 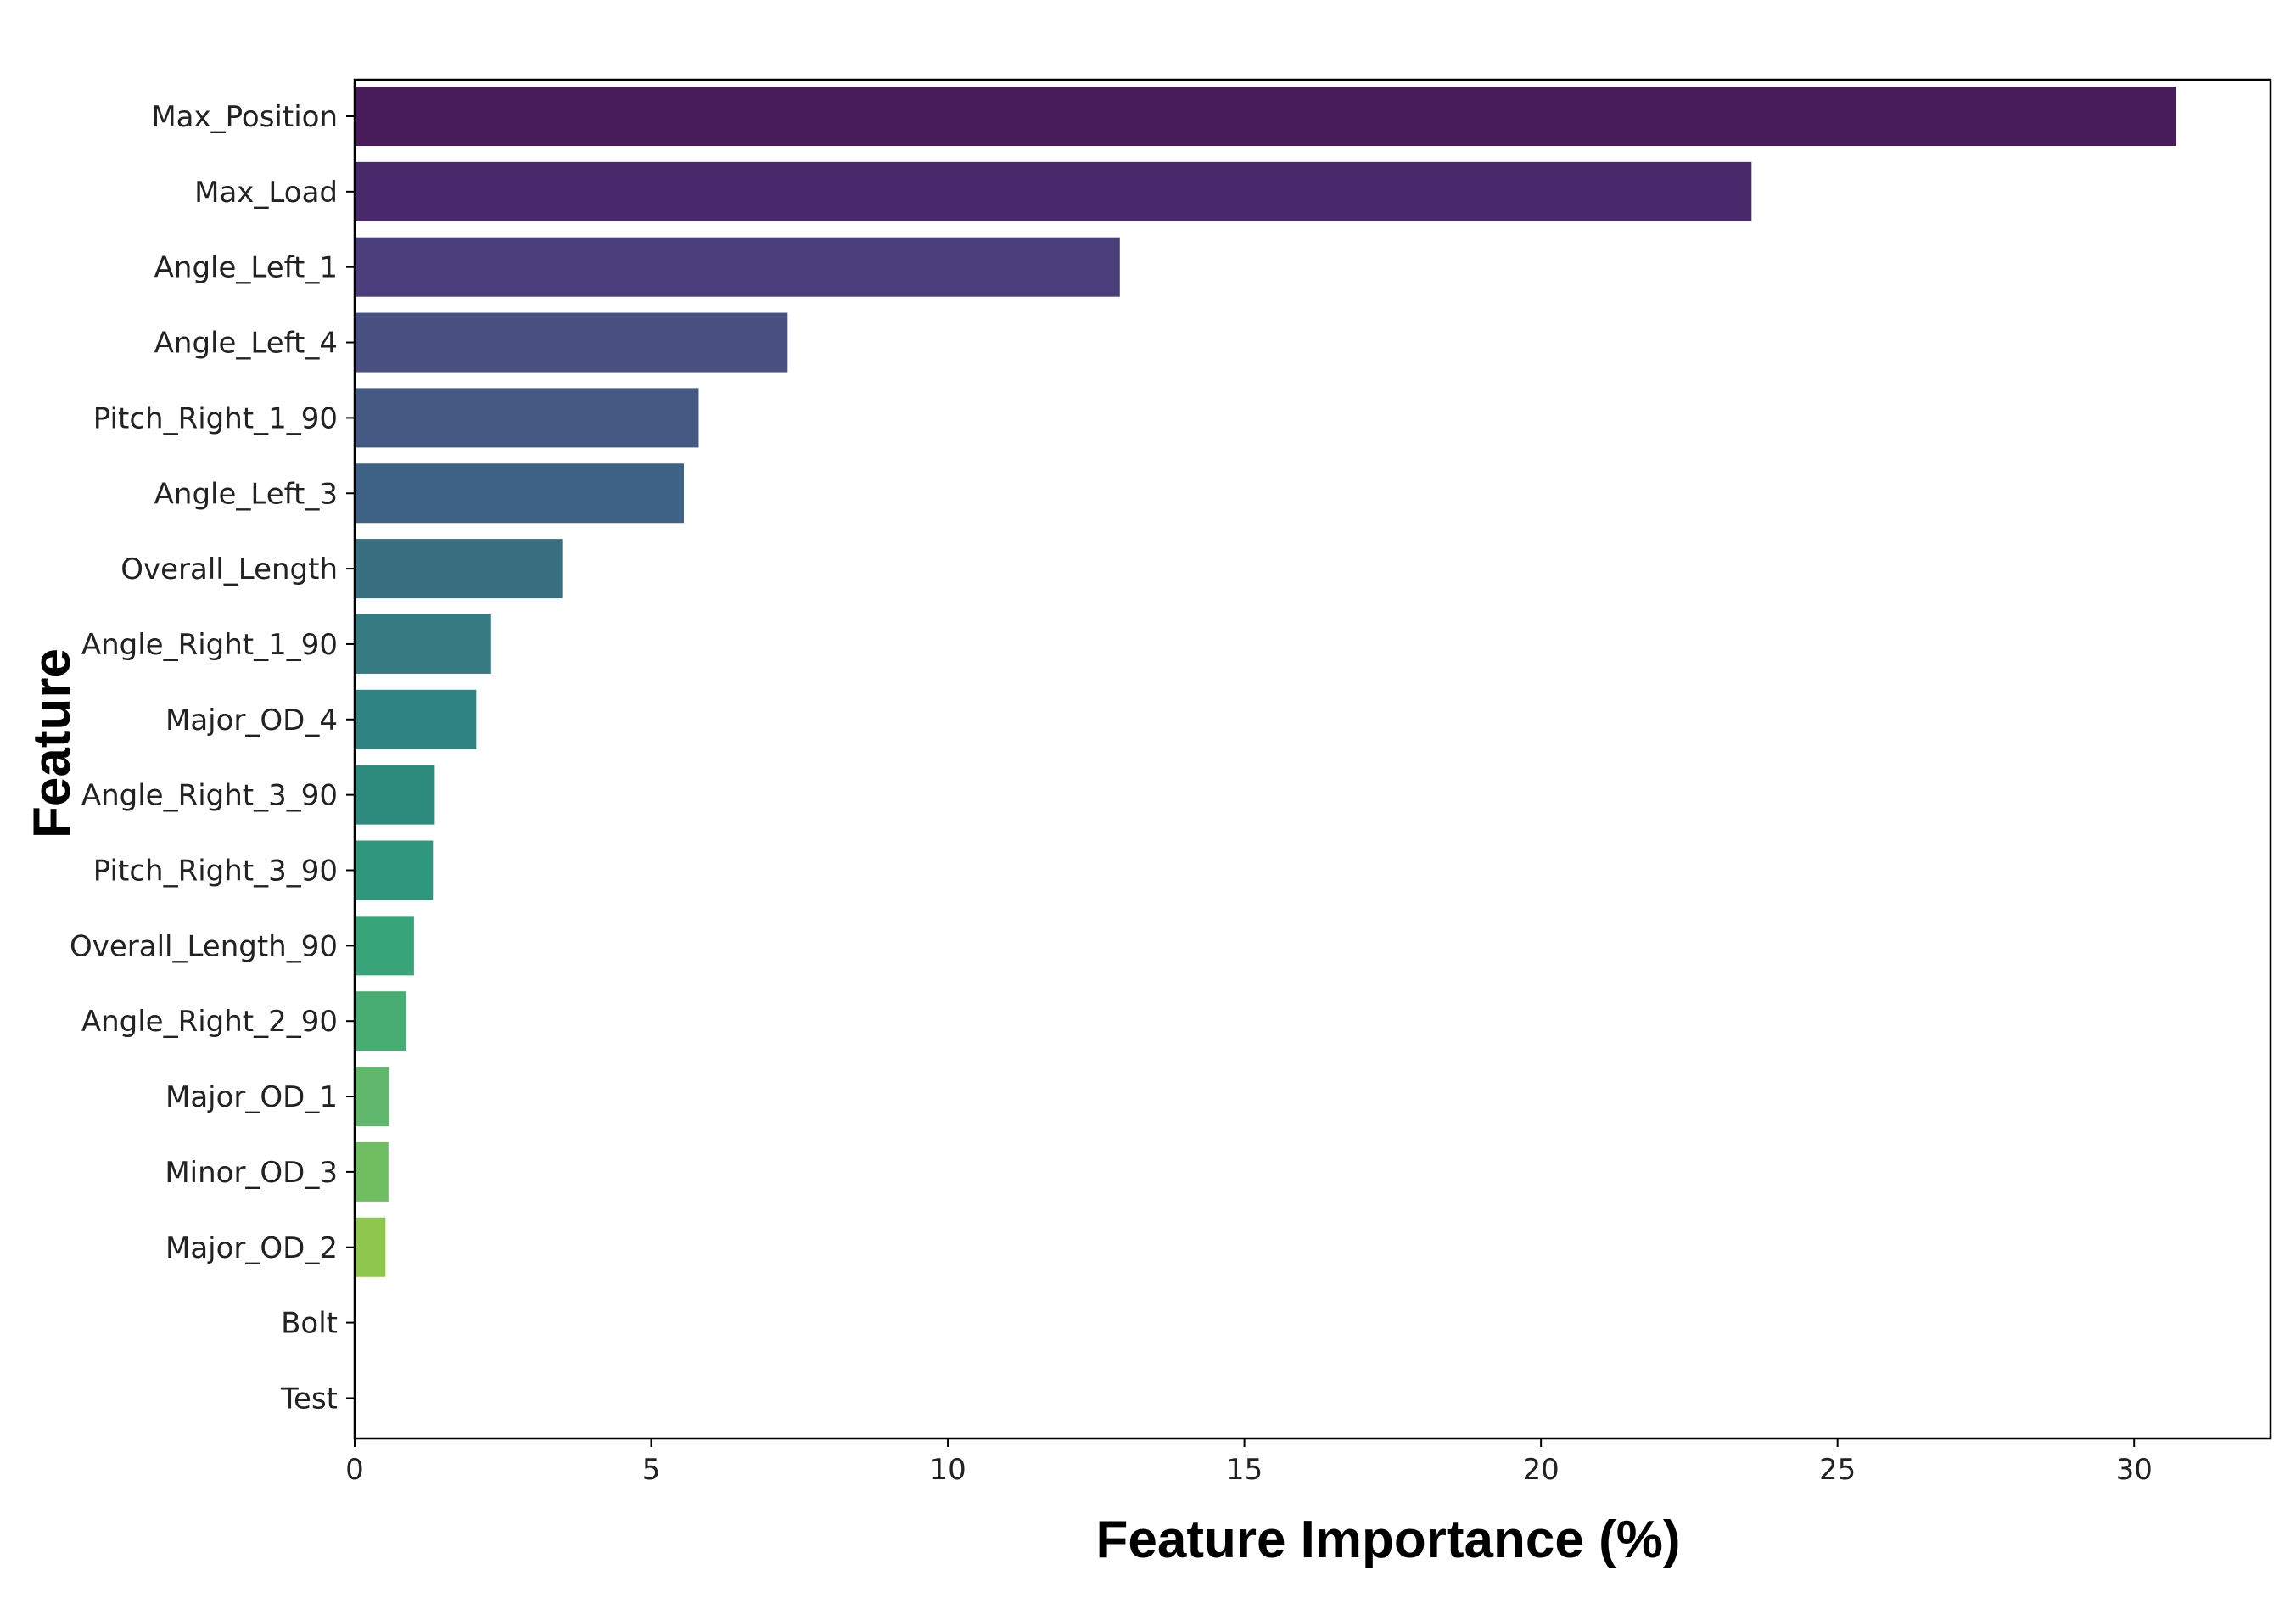 What do you see at coordinates (1265, 116) in the screenshot?
I see `bar-max-position` at bounding box center [1265, 116].